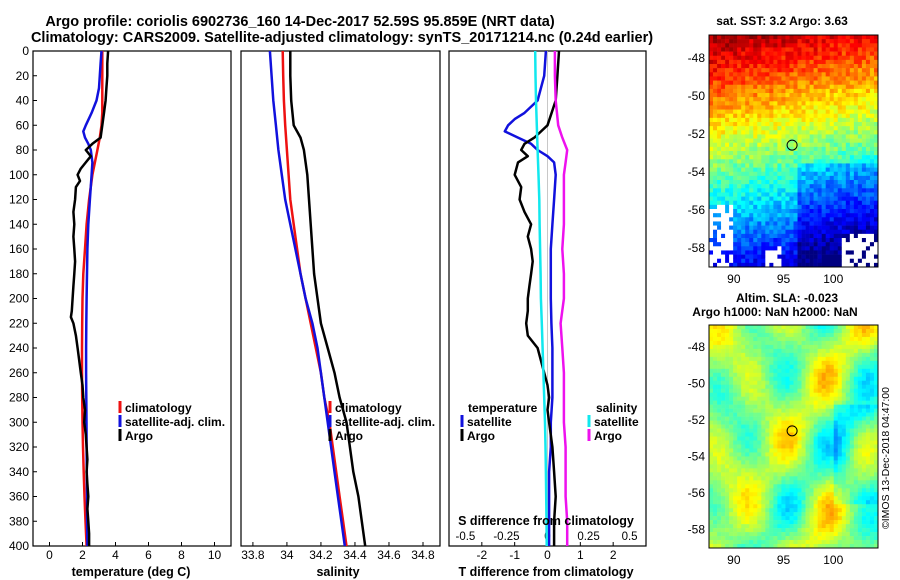 This screenshot has height=580, width=900. What do you see at coordinates (131, 572) in the screenshot?
I see `temperature-axis-label: temperature (deg C)` at bounding box center [131, 572].